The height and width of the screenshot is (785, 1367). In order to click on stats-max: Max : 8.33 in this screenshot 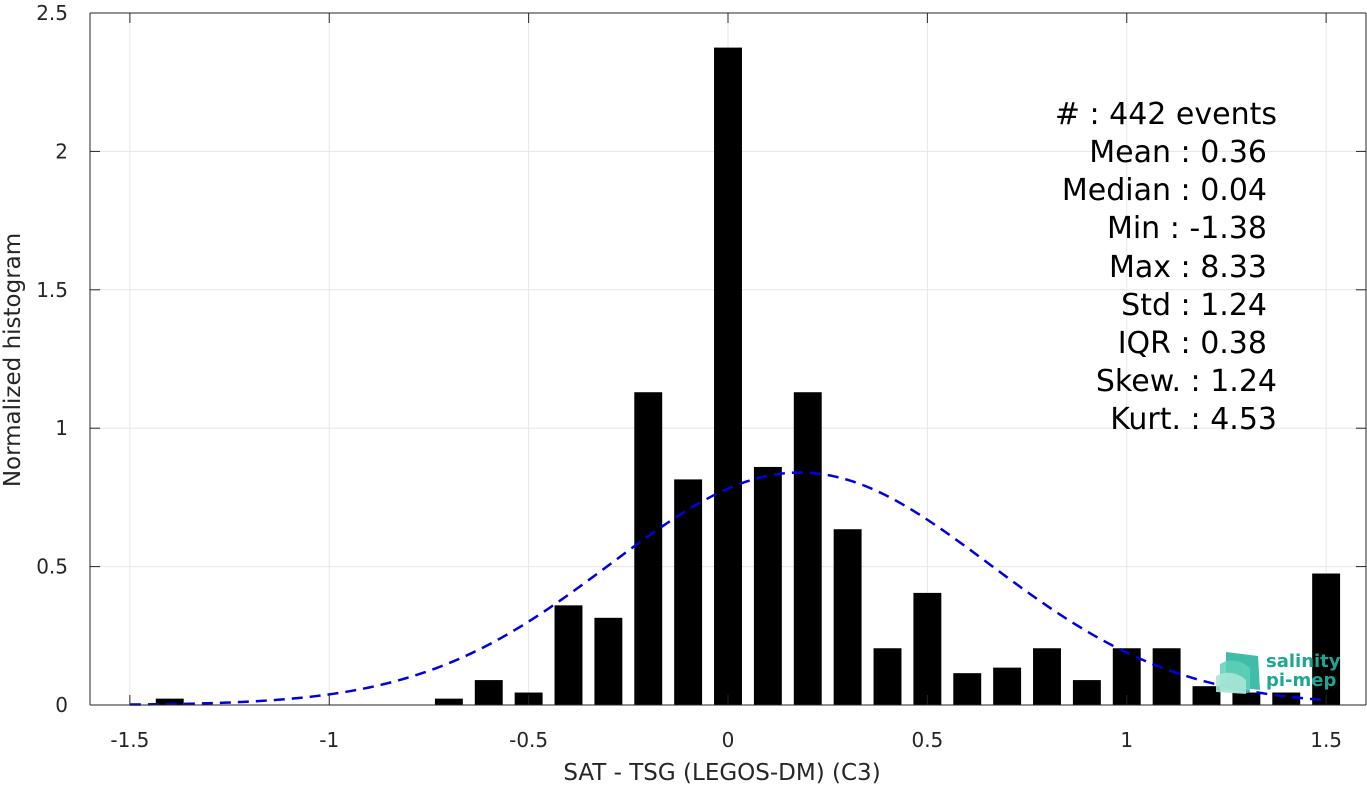, I will do `click(1188, 267)`.